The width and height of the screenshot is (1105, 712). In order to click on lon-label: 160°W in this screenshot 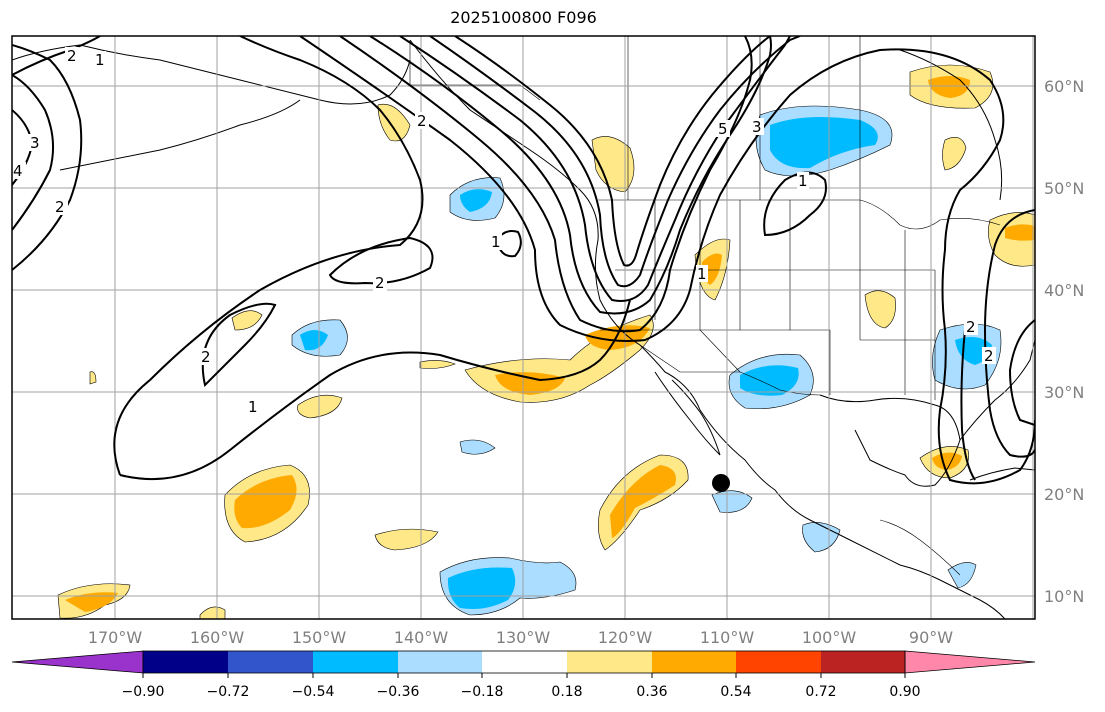, I will do `click(217, 637)`.